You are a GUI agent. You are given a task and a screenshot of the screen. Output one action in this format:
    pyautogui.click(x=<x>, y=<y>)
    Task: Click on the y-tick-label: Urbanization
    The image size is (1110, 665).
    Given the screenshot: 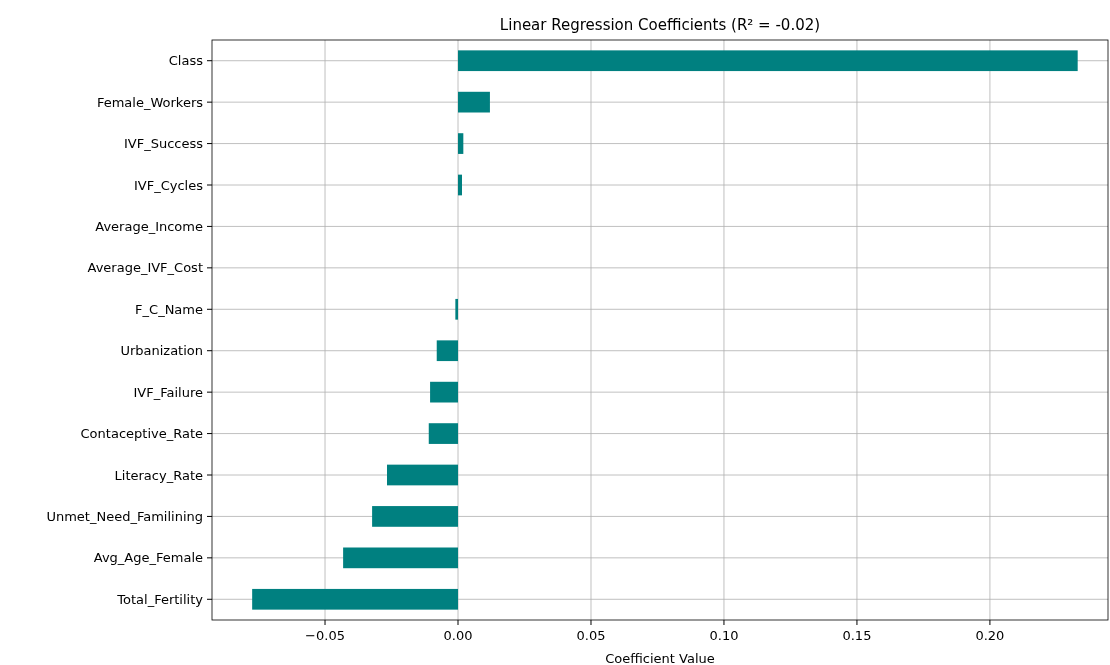 What is the action you would take?
    pyautogui.click(x=161, y=351)
    